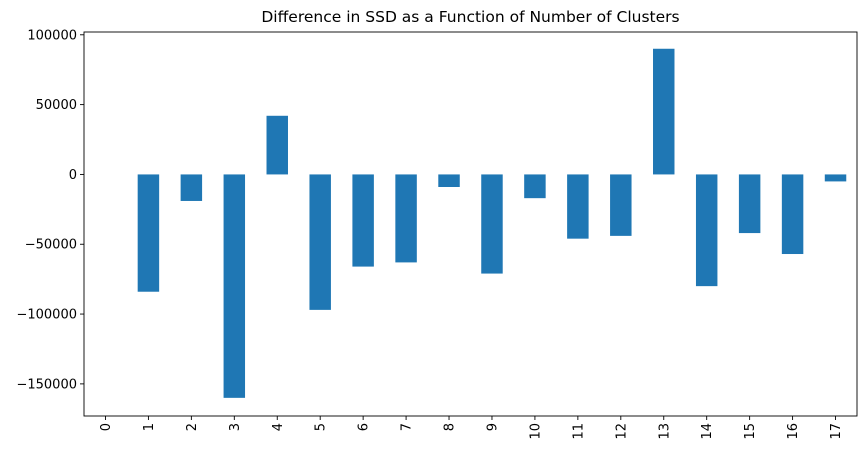 This screenshot has width=868, height=454. I want to click on x-tick-label: 15, so click(750, 431).